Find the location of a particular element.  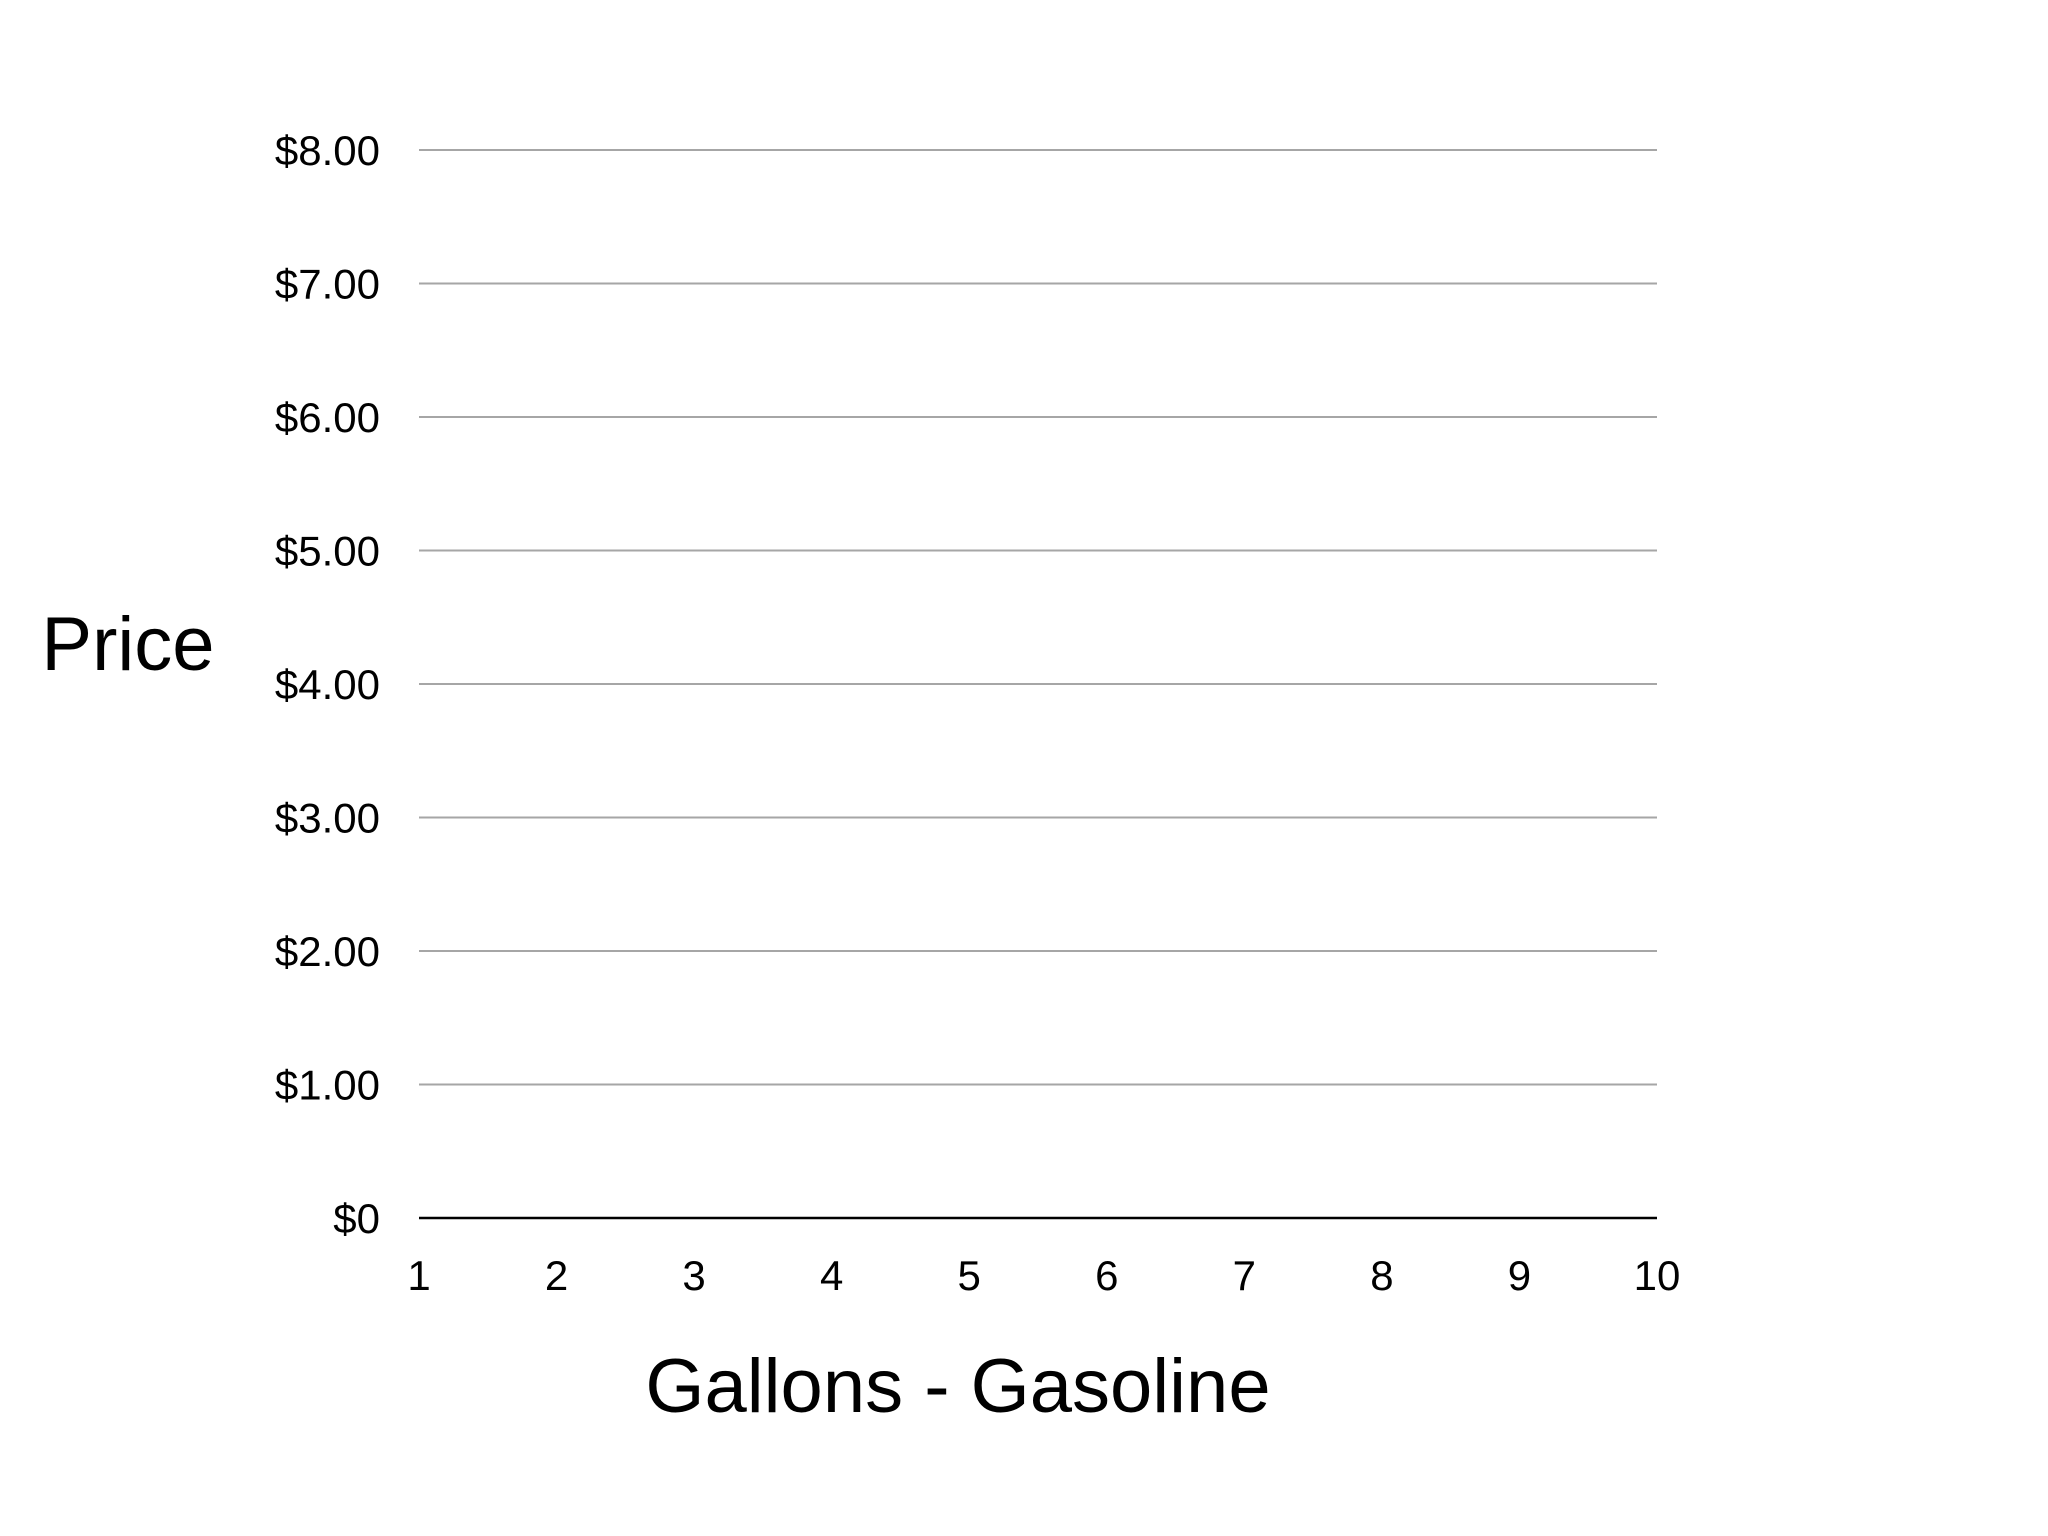

y-tick-label: $0 is located at coordinates (356, 1218).